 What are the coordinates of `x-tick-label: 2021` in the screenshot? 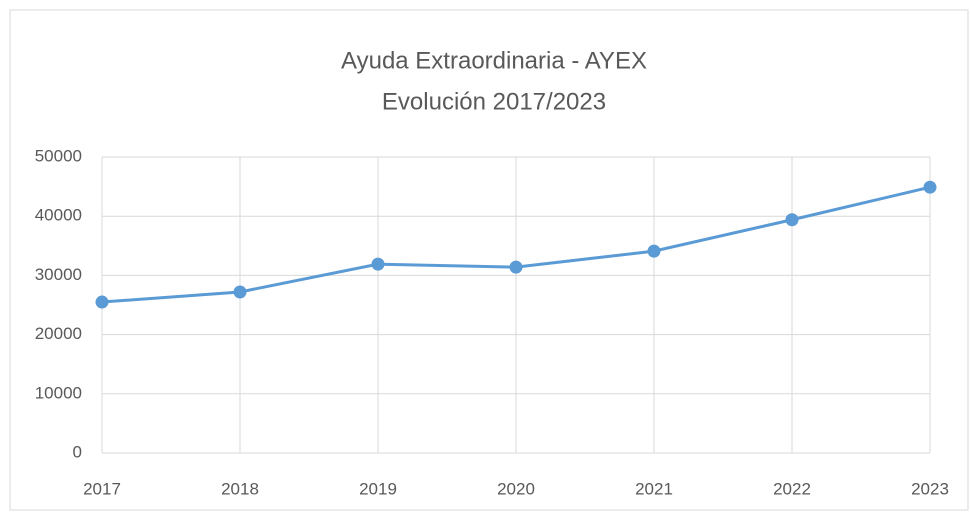 It's located at (654, 488).